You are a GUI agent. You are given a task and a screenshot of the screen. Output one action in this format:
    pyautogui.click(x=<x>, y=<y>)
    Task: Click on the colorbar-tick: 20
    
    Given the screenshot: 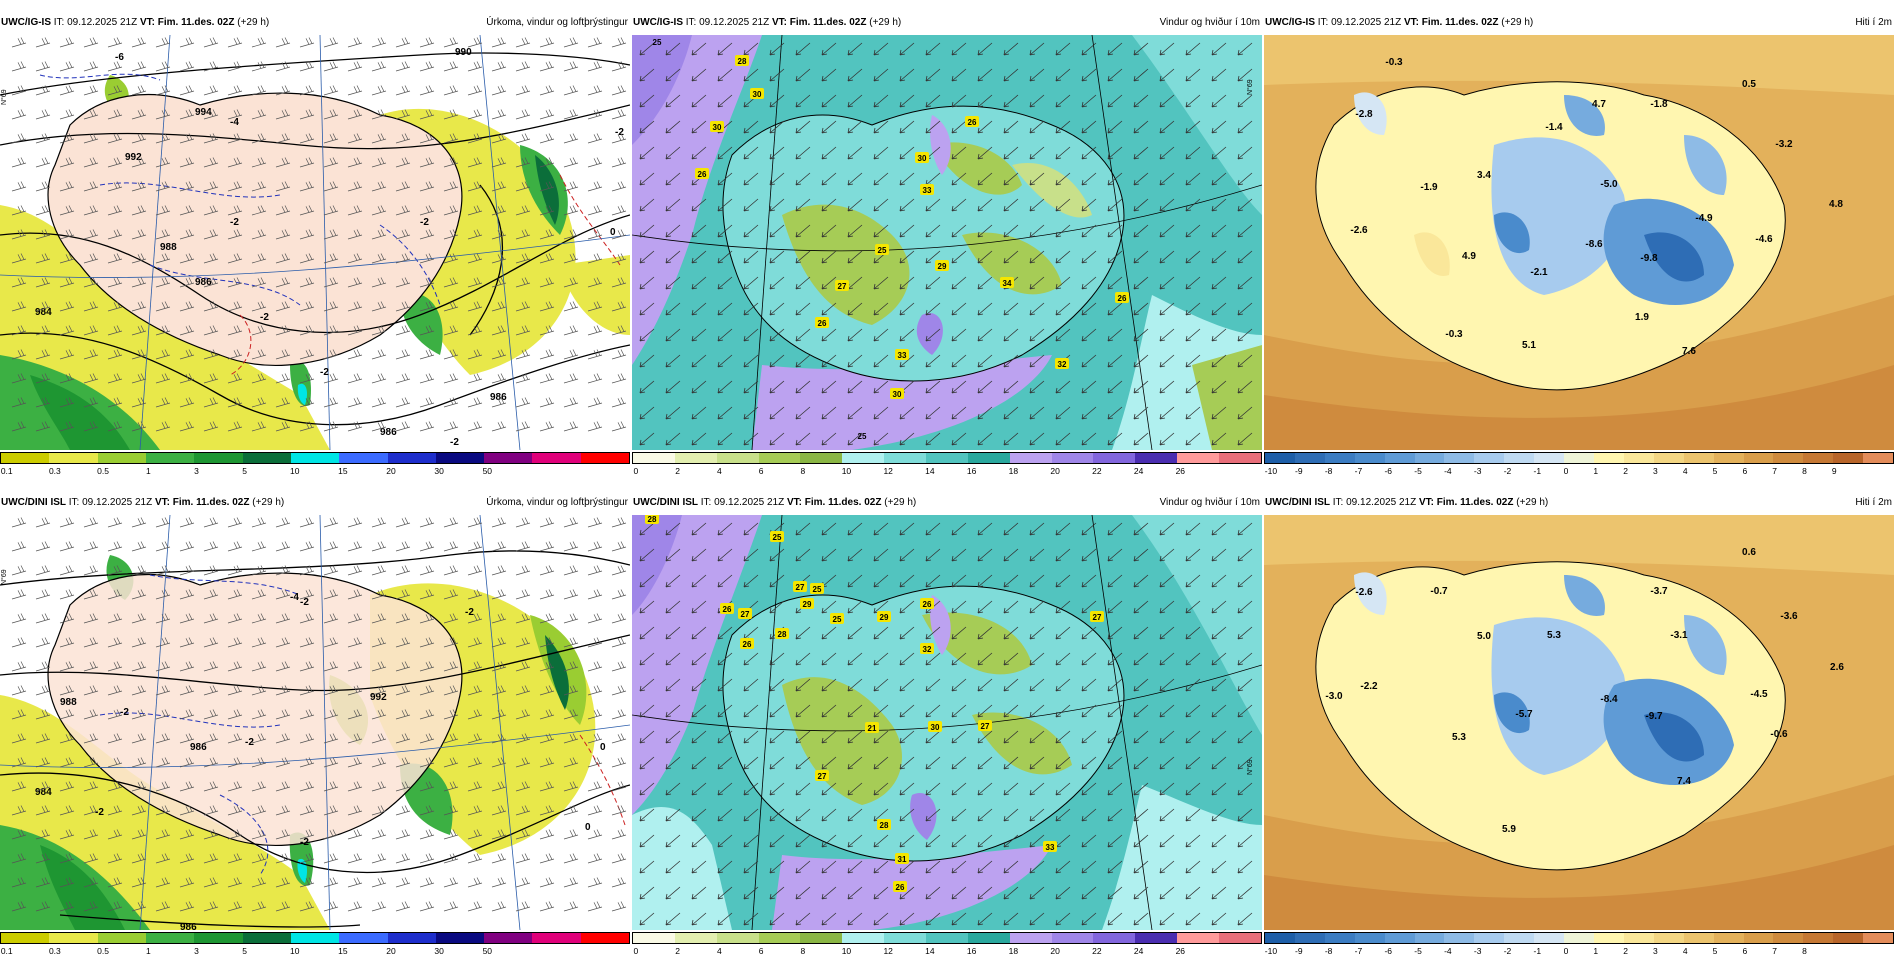 What is the action you would take?
    pyautogui.click(x=1055, y=471)
    